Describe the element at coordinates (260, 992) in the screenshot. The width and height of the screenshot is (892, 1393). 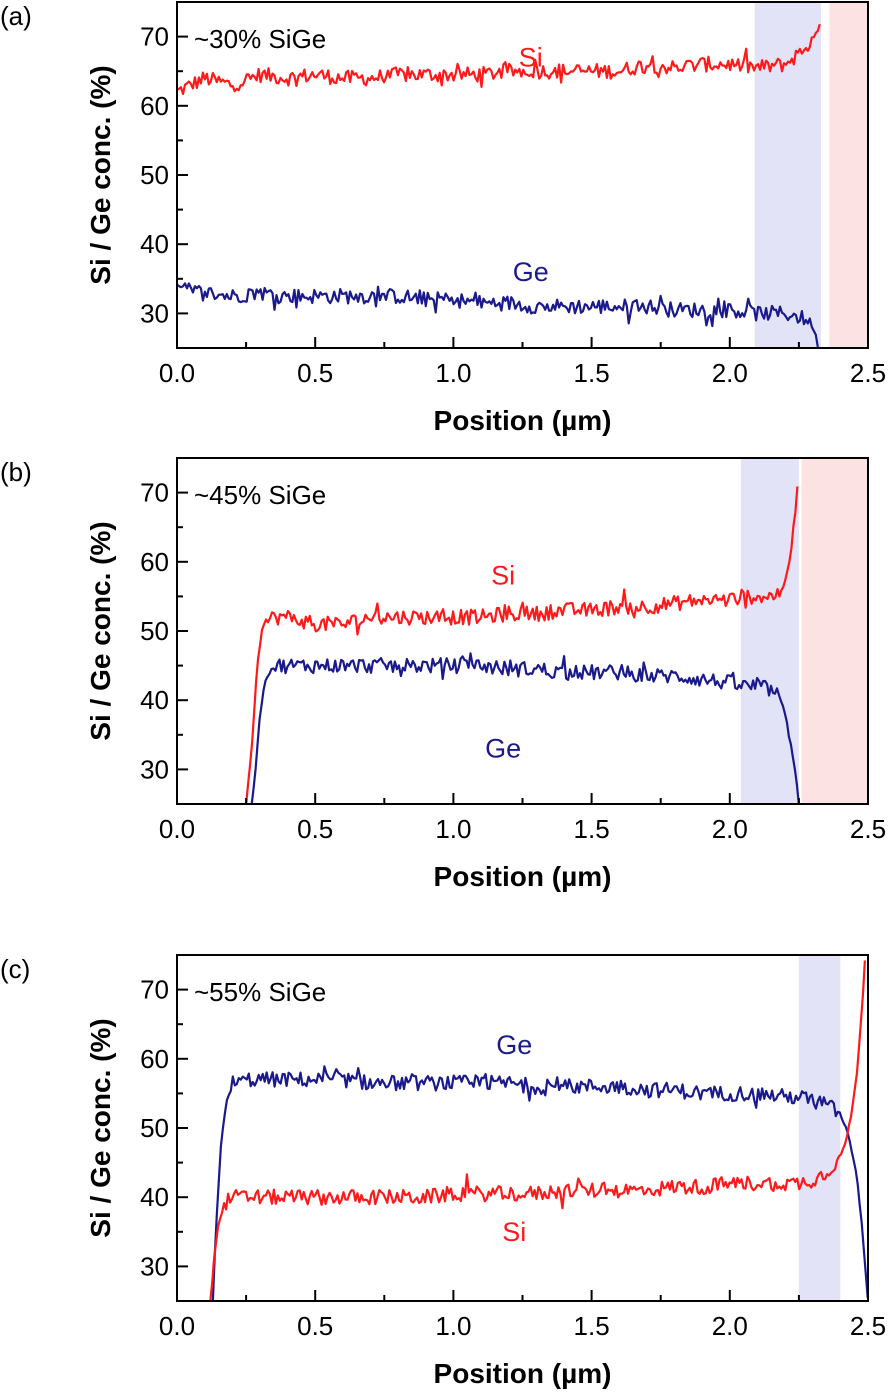
I see `composition-label: ~55% SiGe` at that location.